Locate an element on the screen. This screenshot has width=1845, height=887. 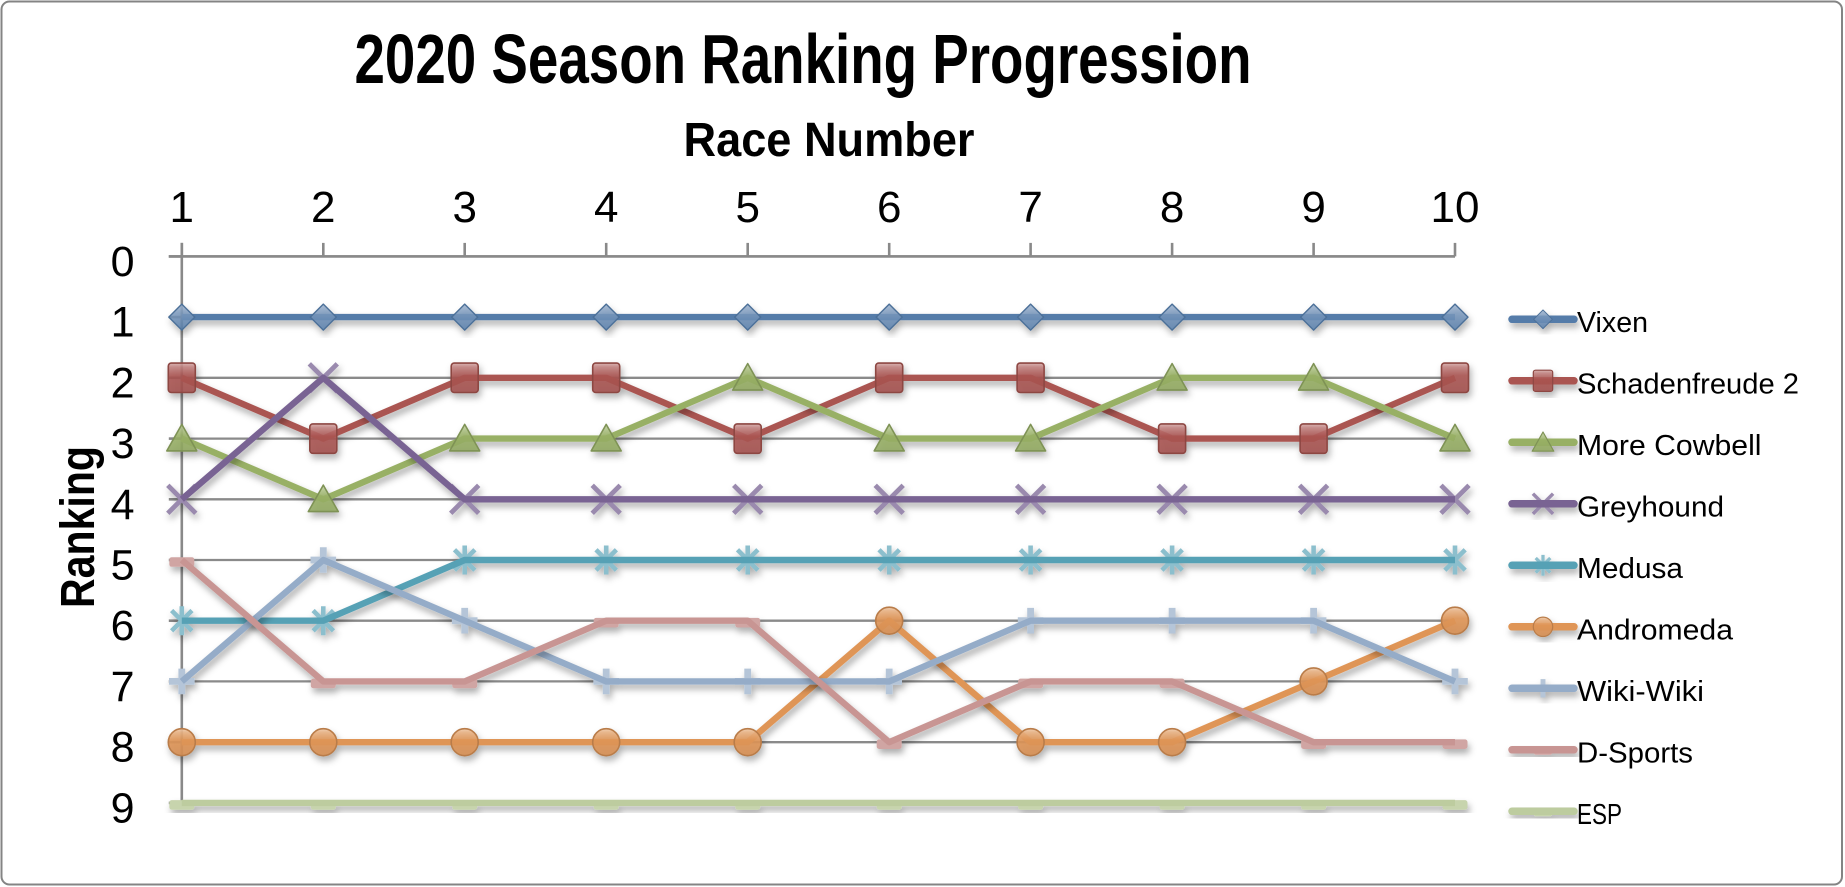
svg-text: Wiki-Wiki is located at coordinates (1640, 692).